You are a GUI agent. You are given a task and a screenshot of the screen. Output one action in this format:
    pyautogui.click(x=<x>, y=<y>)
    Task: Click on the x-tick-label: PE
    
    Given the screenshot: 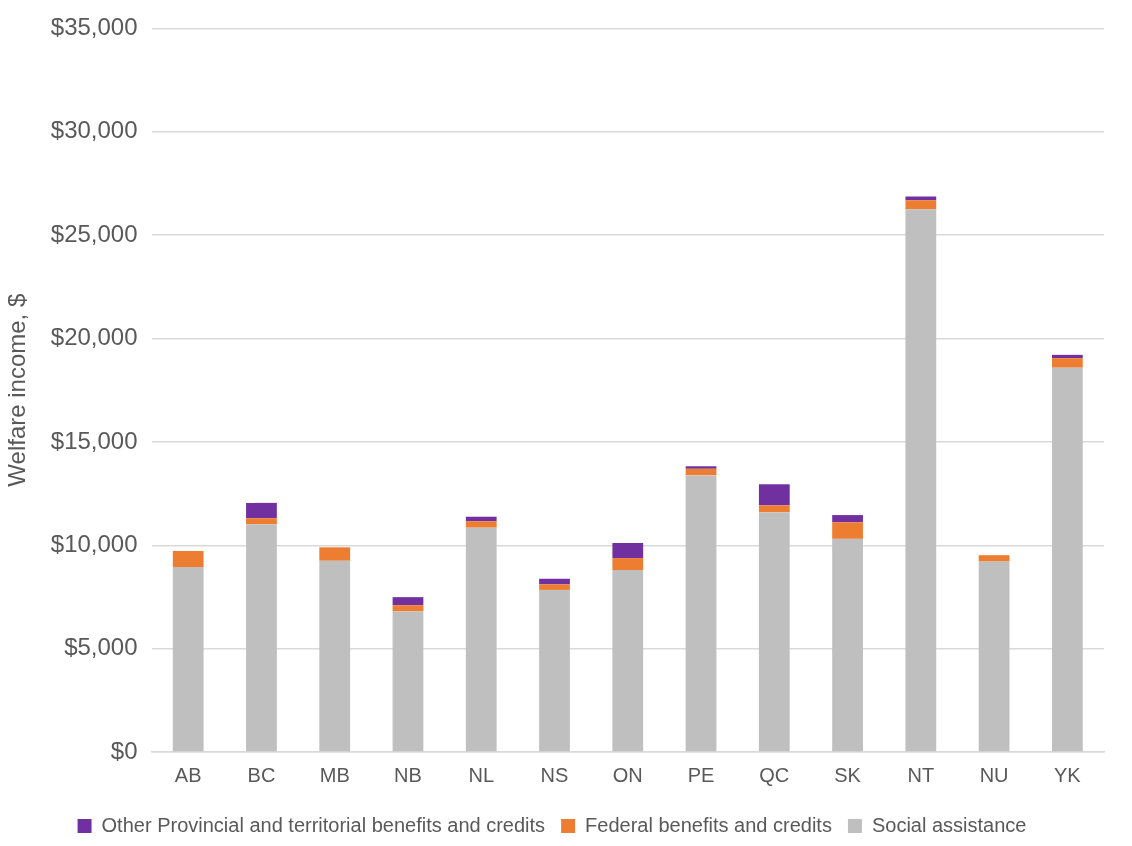 What is the action you would take?
    pyautogui.click(x=701, y=774)
    